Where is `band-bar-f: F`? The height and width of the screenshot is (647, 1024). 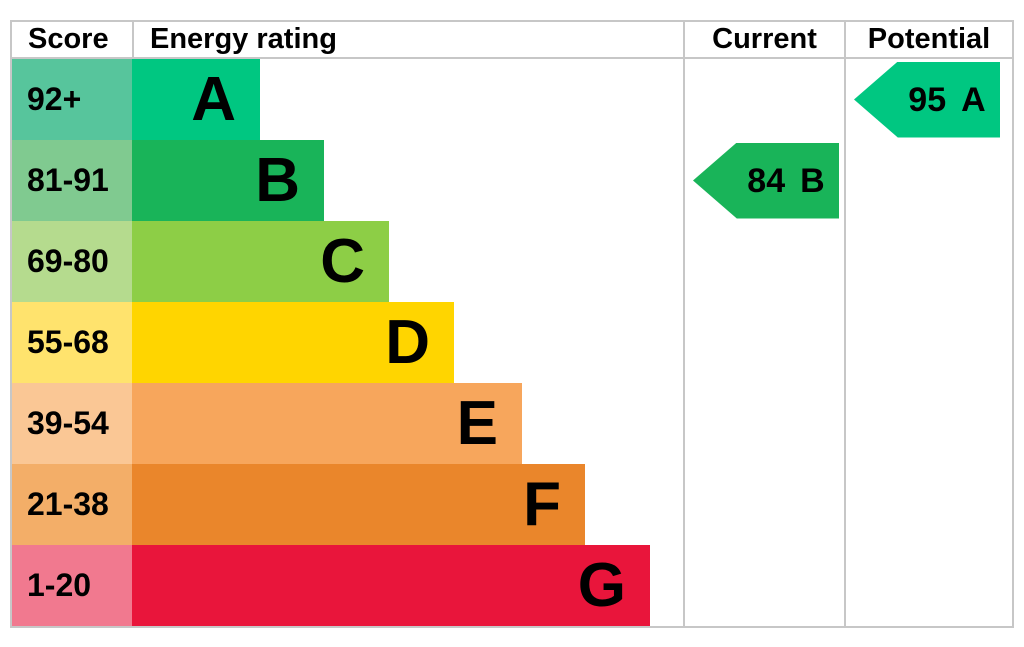
band-bar-f: F is located at coordinates (358, 504).